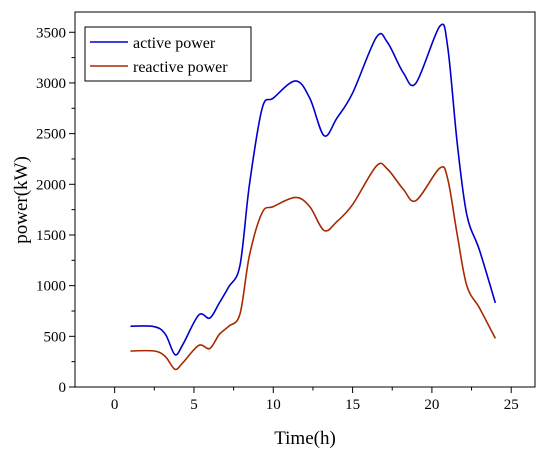  What do you see at coordinates (305, 438) in the screenshot?
I see `x-axis-title: Time(h)` at bounding box center [305, 438].